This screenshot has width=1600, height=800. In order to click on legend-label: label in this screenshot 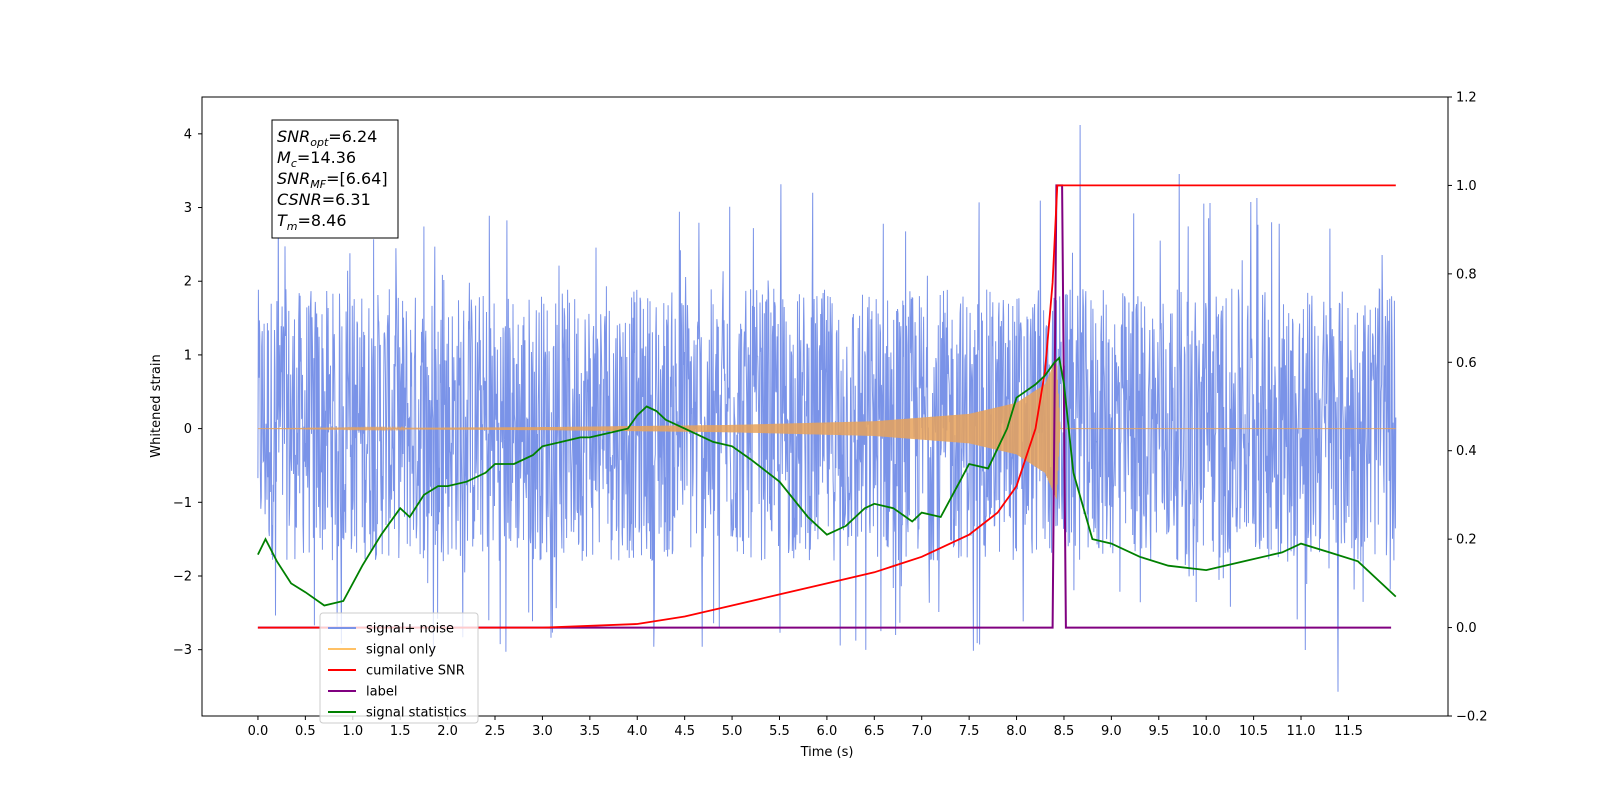, I will do `click(381, 692)`.